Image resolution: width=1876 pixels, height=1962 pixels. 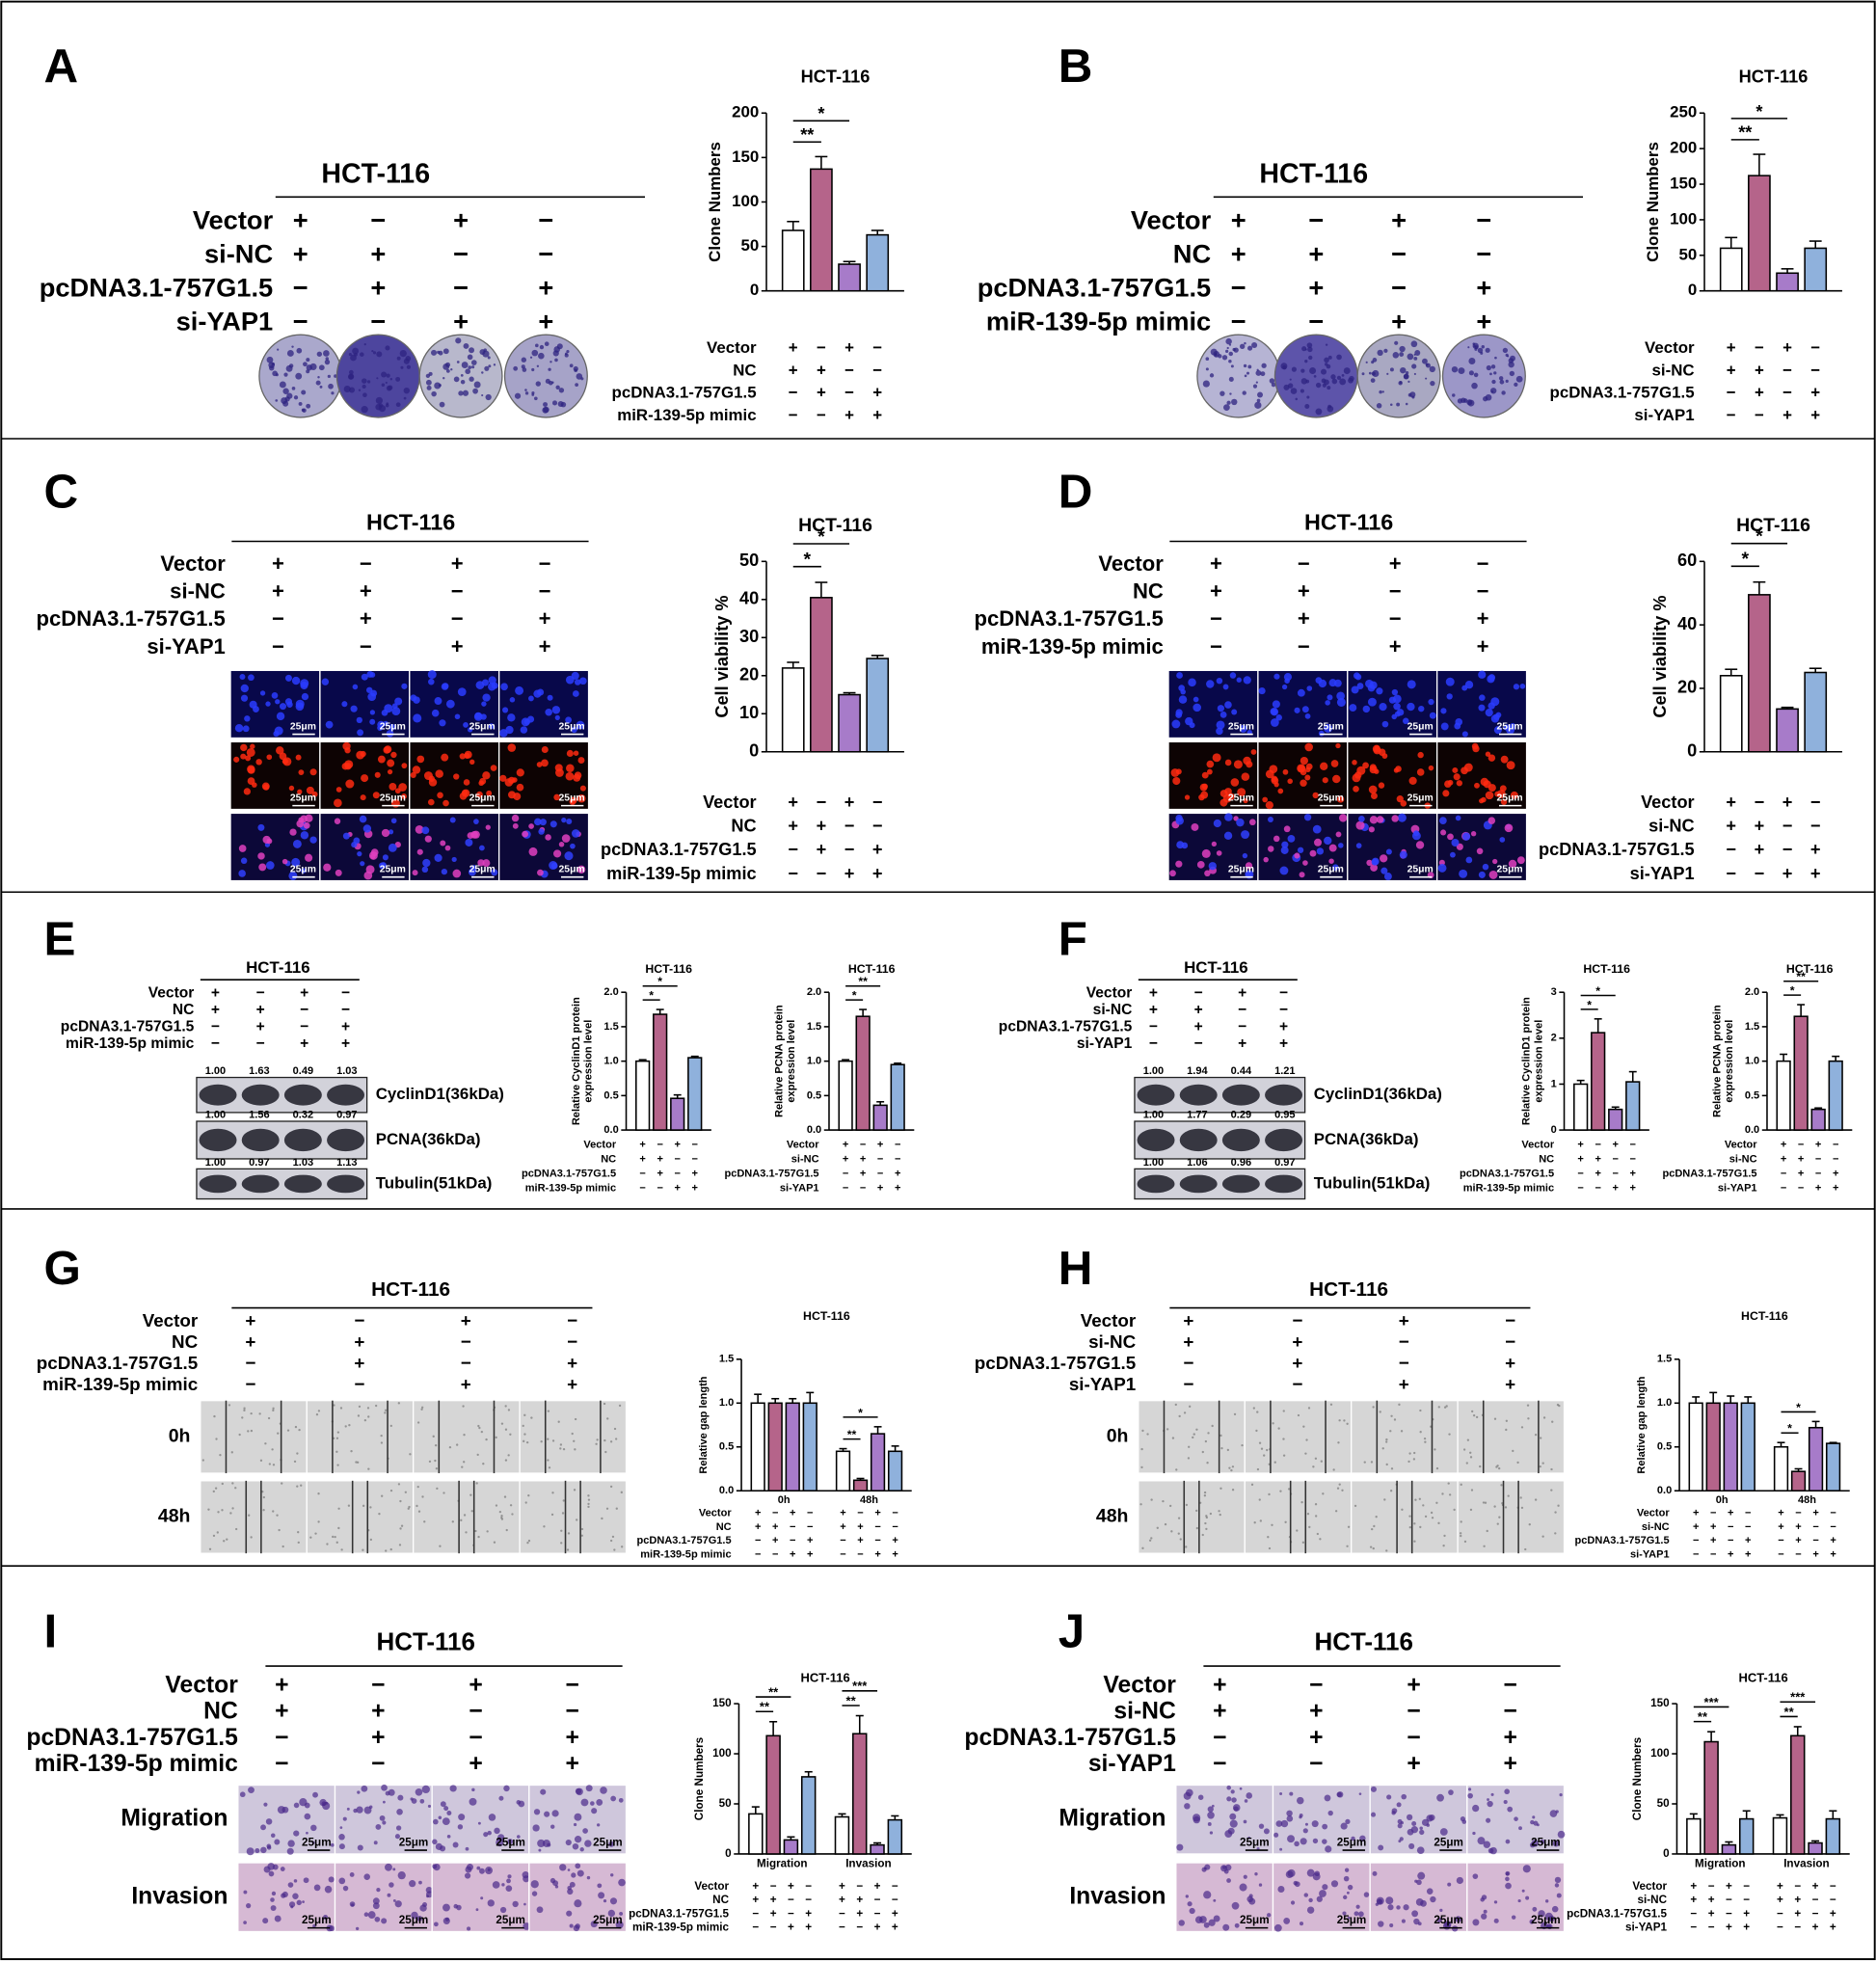 What do you see at coordinates (1418, 1819) in the screenshot?
I see `transwell-image` at bounding box center [1418, 1819].